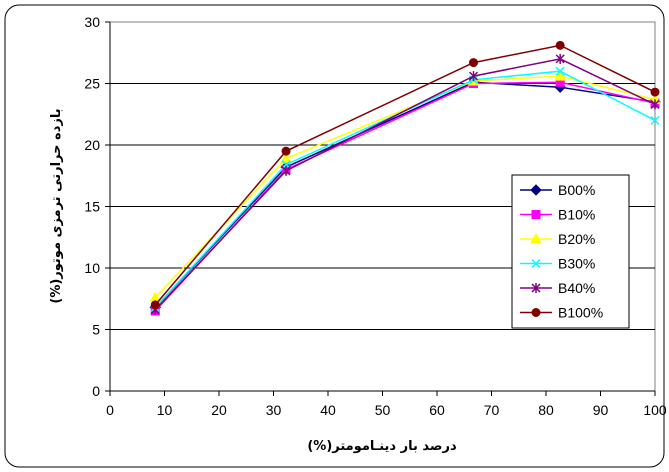  I want to click on x-tick-label: 30, so click(274, 410).